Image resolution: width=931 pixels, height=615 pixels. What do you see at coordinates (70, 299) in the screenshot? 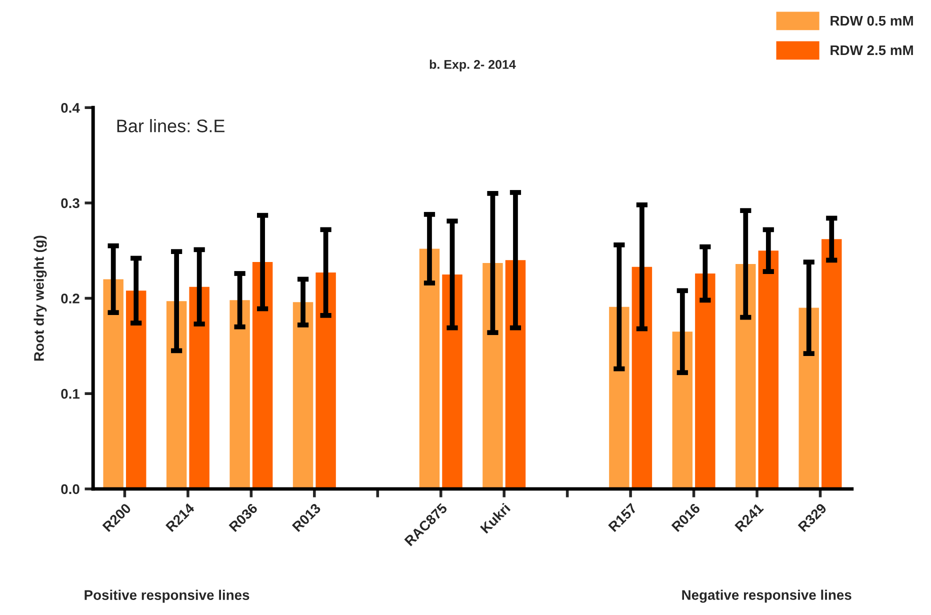
I see `y-tick-label: 0.2` at bounding box center [70, 299].